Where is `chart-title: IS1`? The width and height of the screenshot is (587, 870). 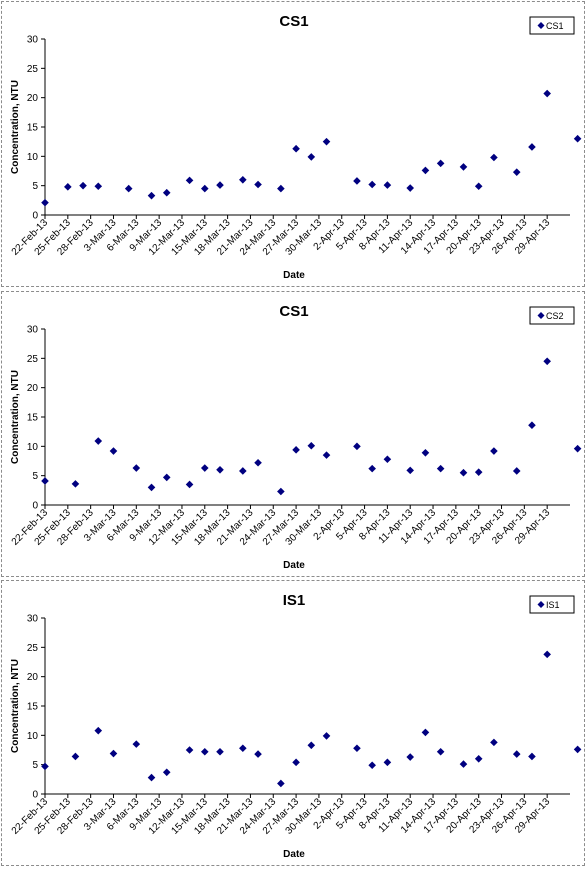 chart-title: IS1 is located at coordinates (294, 600).